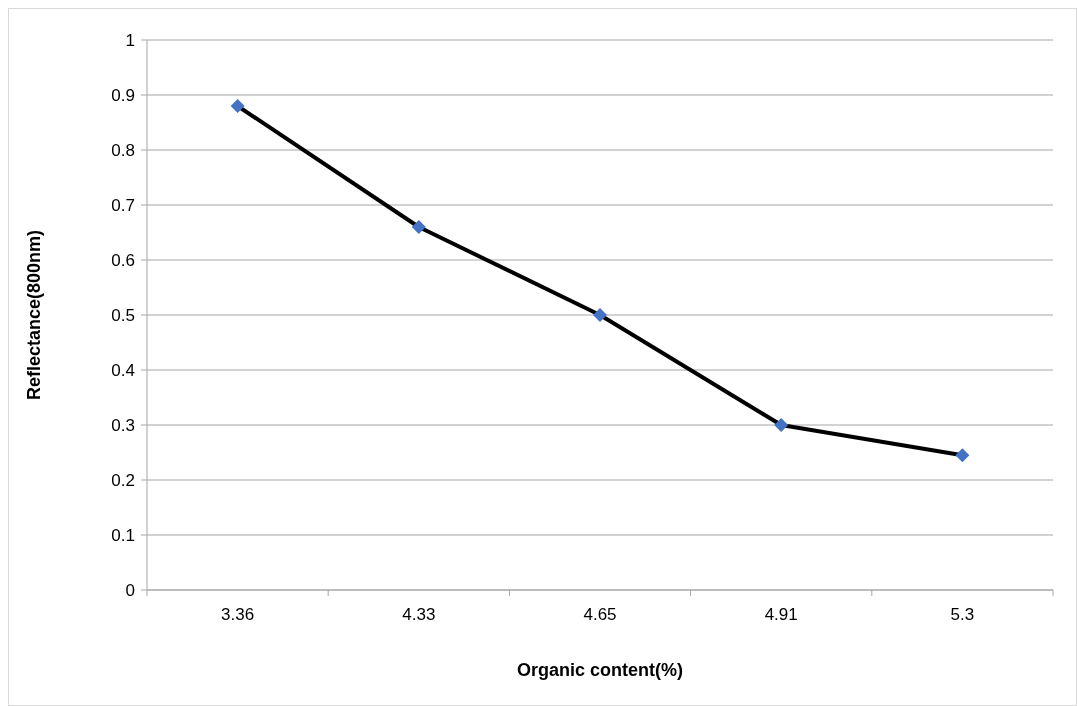  What do you see at coordinates (123, 95) in the screenshot?
I see `y-tick-label: 0.9` at bounding box center [123, 95].